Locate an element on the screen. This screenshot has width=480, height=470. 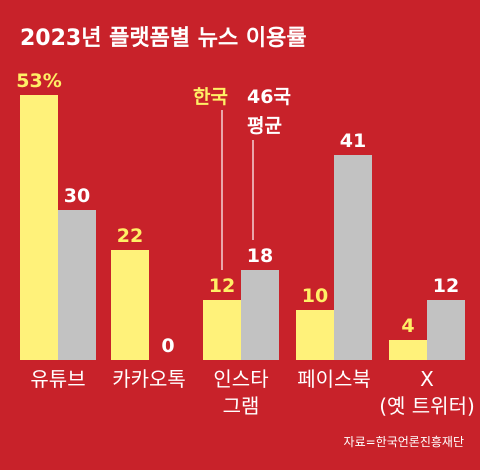
value-label-korea-1: 22 is located at coordinates (130, 236).